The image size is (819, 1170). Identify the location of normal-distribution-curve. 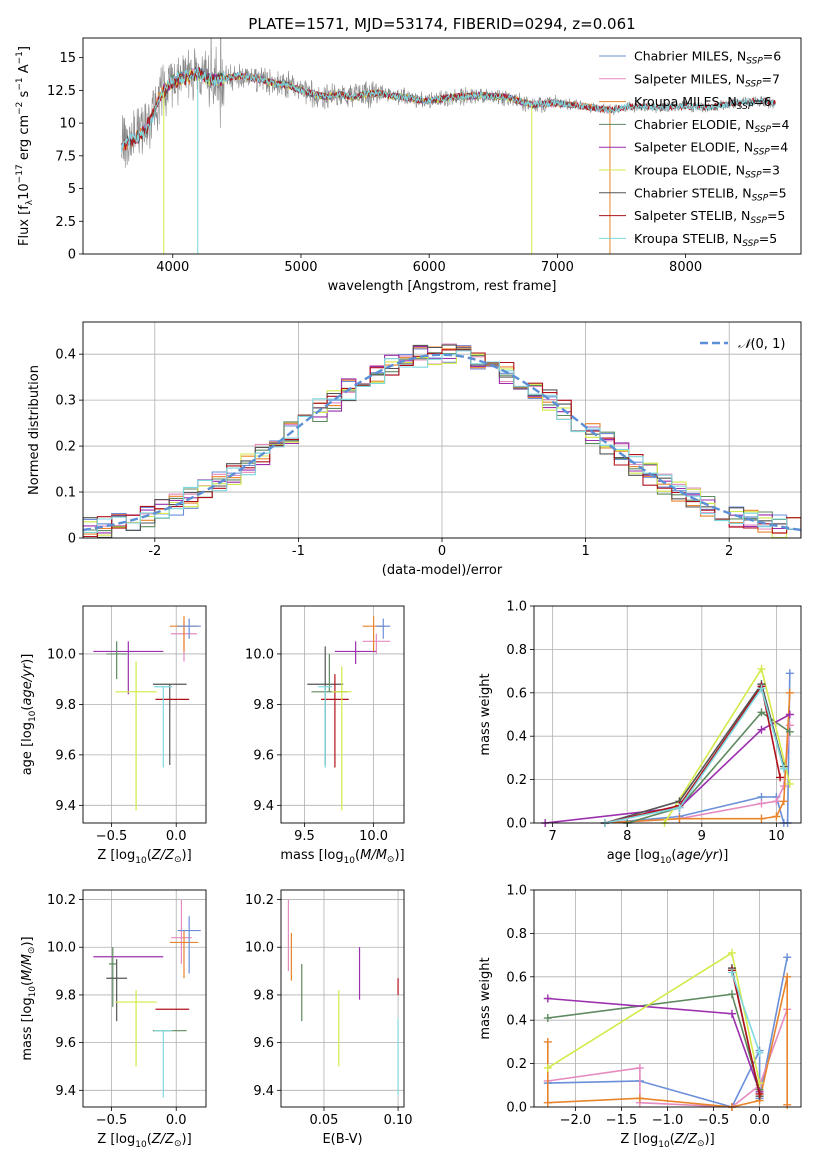
(442, 442).